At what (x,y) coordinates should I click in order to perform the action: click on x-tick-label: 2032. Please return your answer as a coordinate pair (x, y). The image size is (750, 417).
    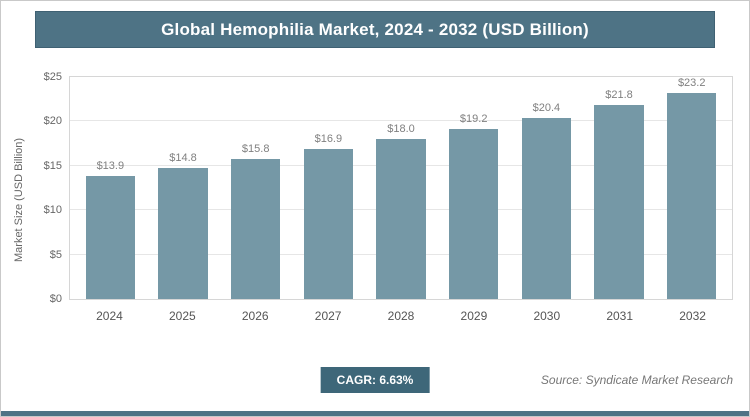
    Looking at the image, I should click on (692, 316).